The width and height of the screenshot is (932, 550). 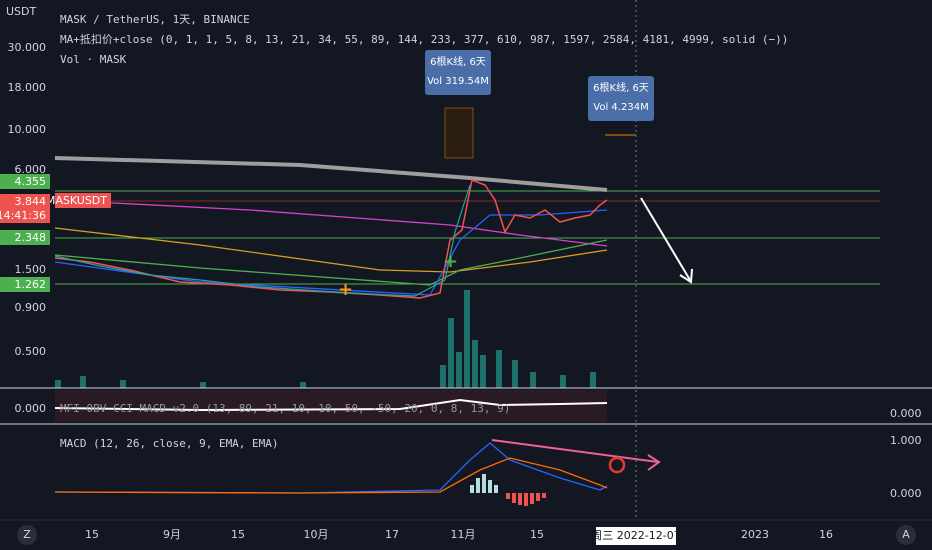 I want to click on price-badge-text: 4.355, so click(x=31, y=181).